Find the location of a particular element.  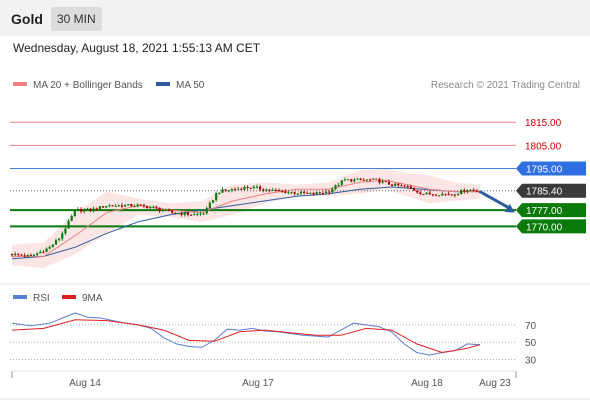

rsi-line is located at coordinates (246, 334).